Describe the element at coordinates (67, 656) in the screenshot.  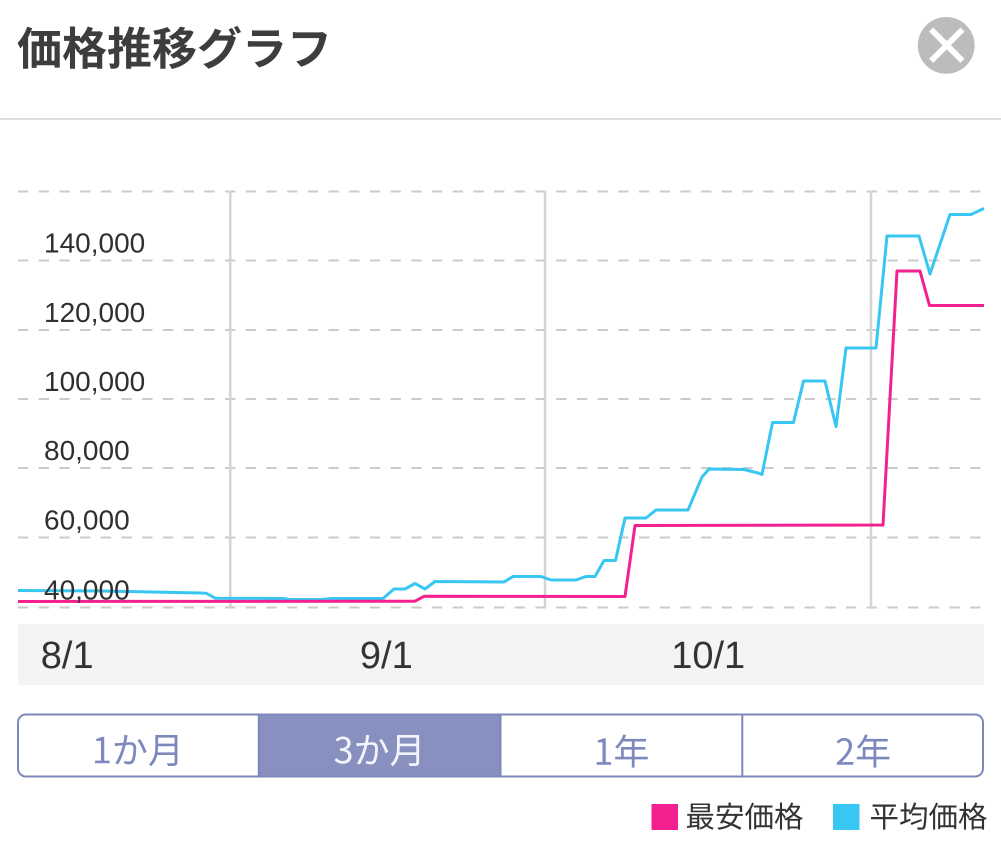
I see `svg-text: 8/1` at that location.